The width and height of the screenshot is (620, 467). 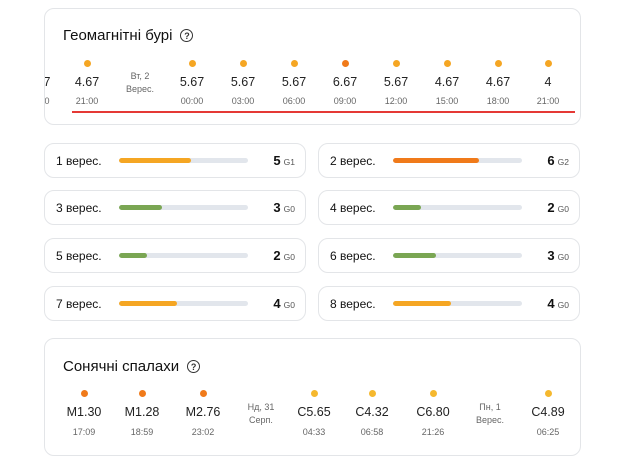 What do you see at coordinates (294, 101) in the screenshot?
I see `kp-time: 06:00` at bounding box center [294, 101].